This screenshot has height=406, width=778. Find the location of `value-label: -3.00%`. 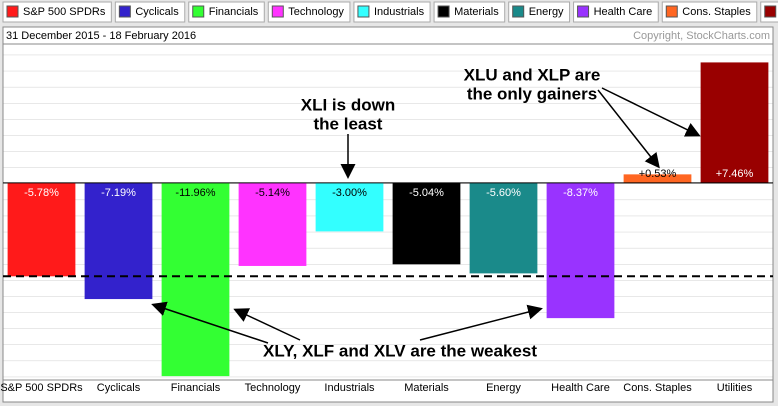

value-label: -3.00% is located at coordinates (349, 193).